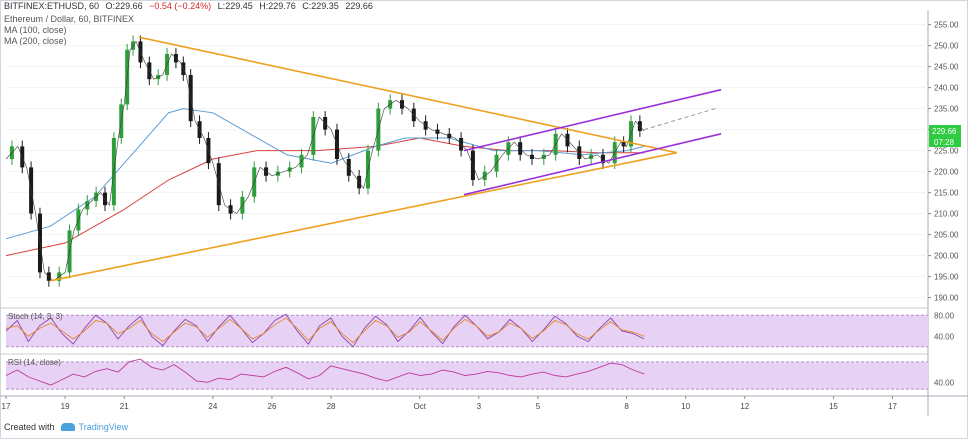 This screenshot has width=968, height=439. I want to click on stoch-y-tick-label: 80.00, so click(944, 315).